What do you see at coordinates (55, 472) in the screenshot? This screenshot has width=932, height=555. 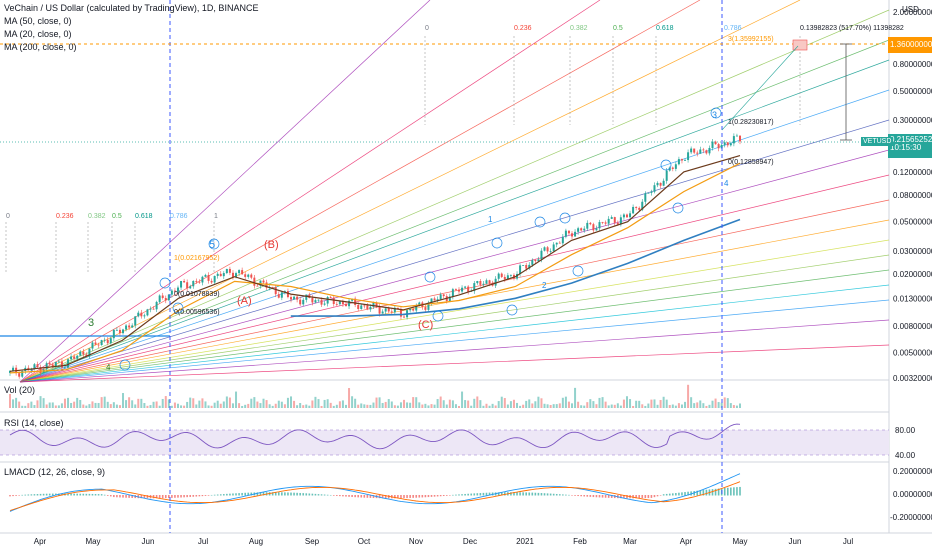 I see `macd-pane-label: LMACD (12, 26, close, 9)` at bounding box center [55, 472].